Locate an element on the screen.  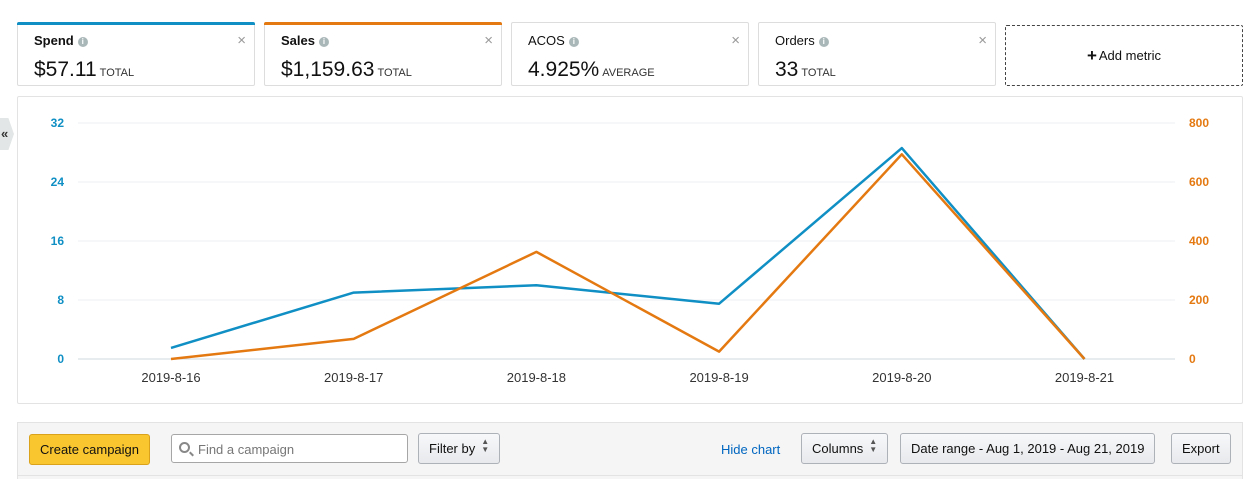
y-right-tick-label: 400 is located at coordinates (1199, 241).